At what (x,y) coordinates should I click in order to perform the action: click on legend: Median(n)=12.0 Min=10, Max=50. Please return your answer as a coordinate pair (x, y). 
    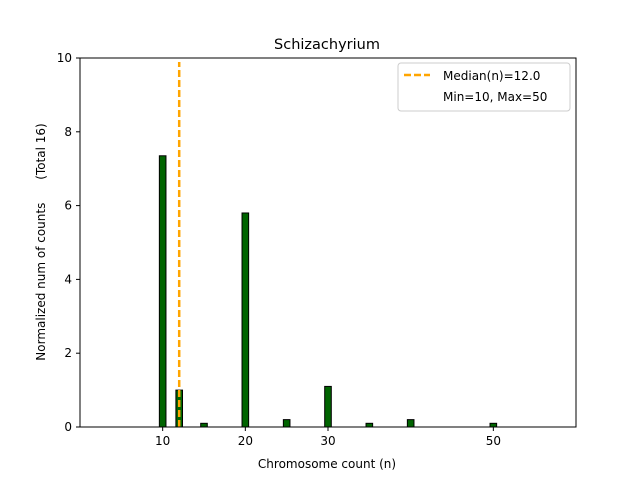
    Looking at the image, I should click on (484, 87).